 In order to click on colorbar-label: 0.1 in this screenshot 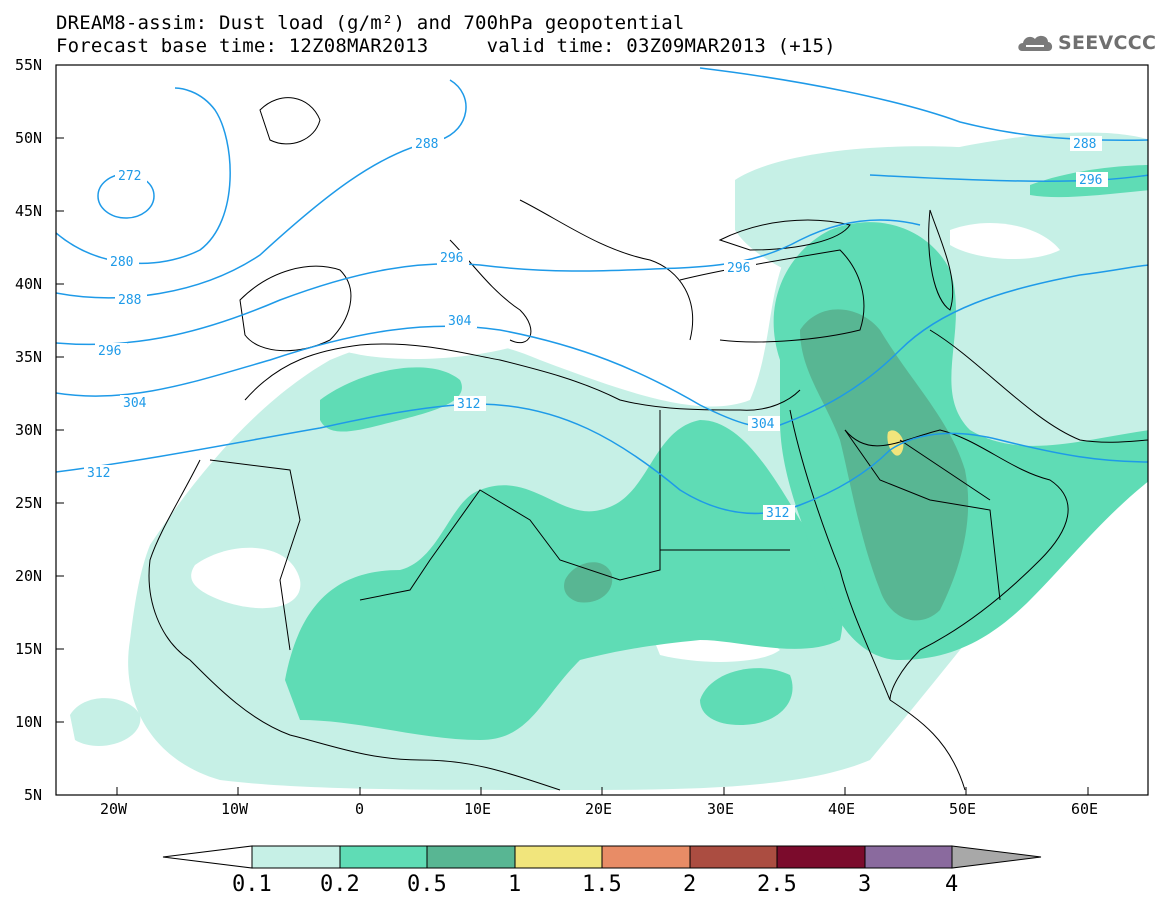, I will do `click(252, 884)`.